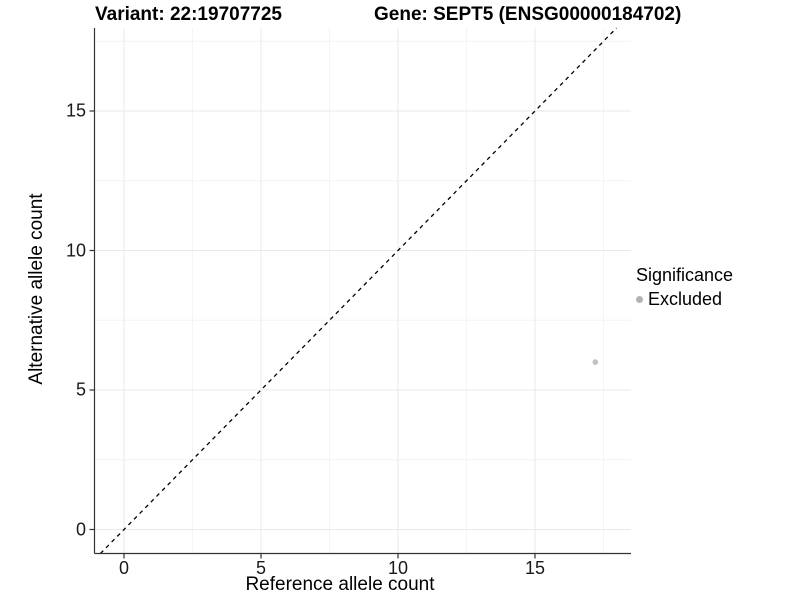  Describe the element at coordinates (80, 389) in the screenshot. I see `y-tick-label: 5` at that location.